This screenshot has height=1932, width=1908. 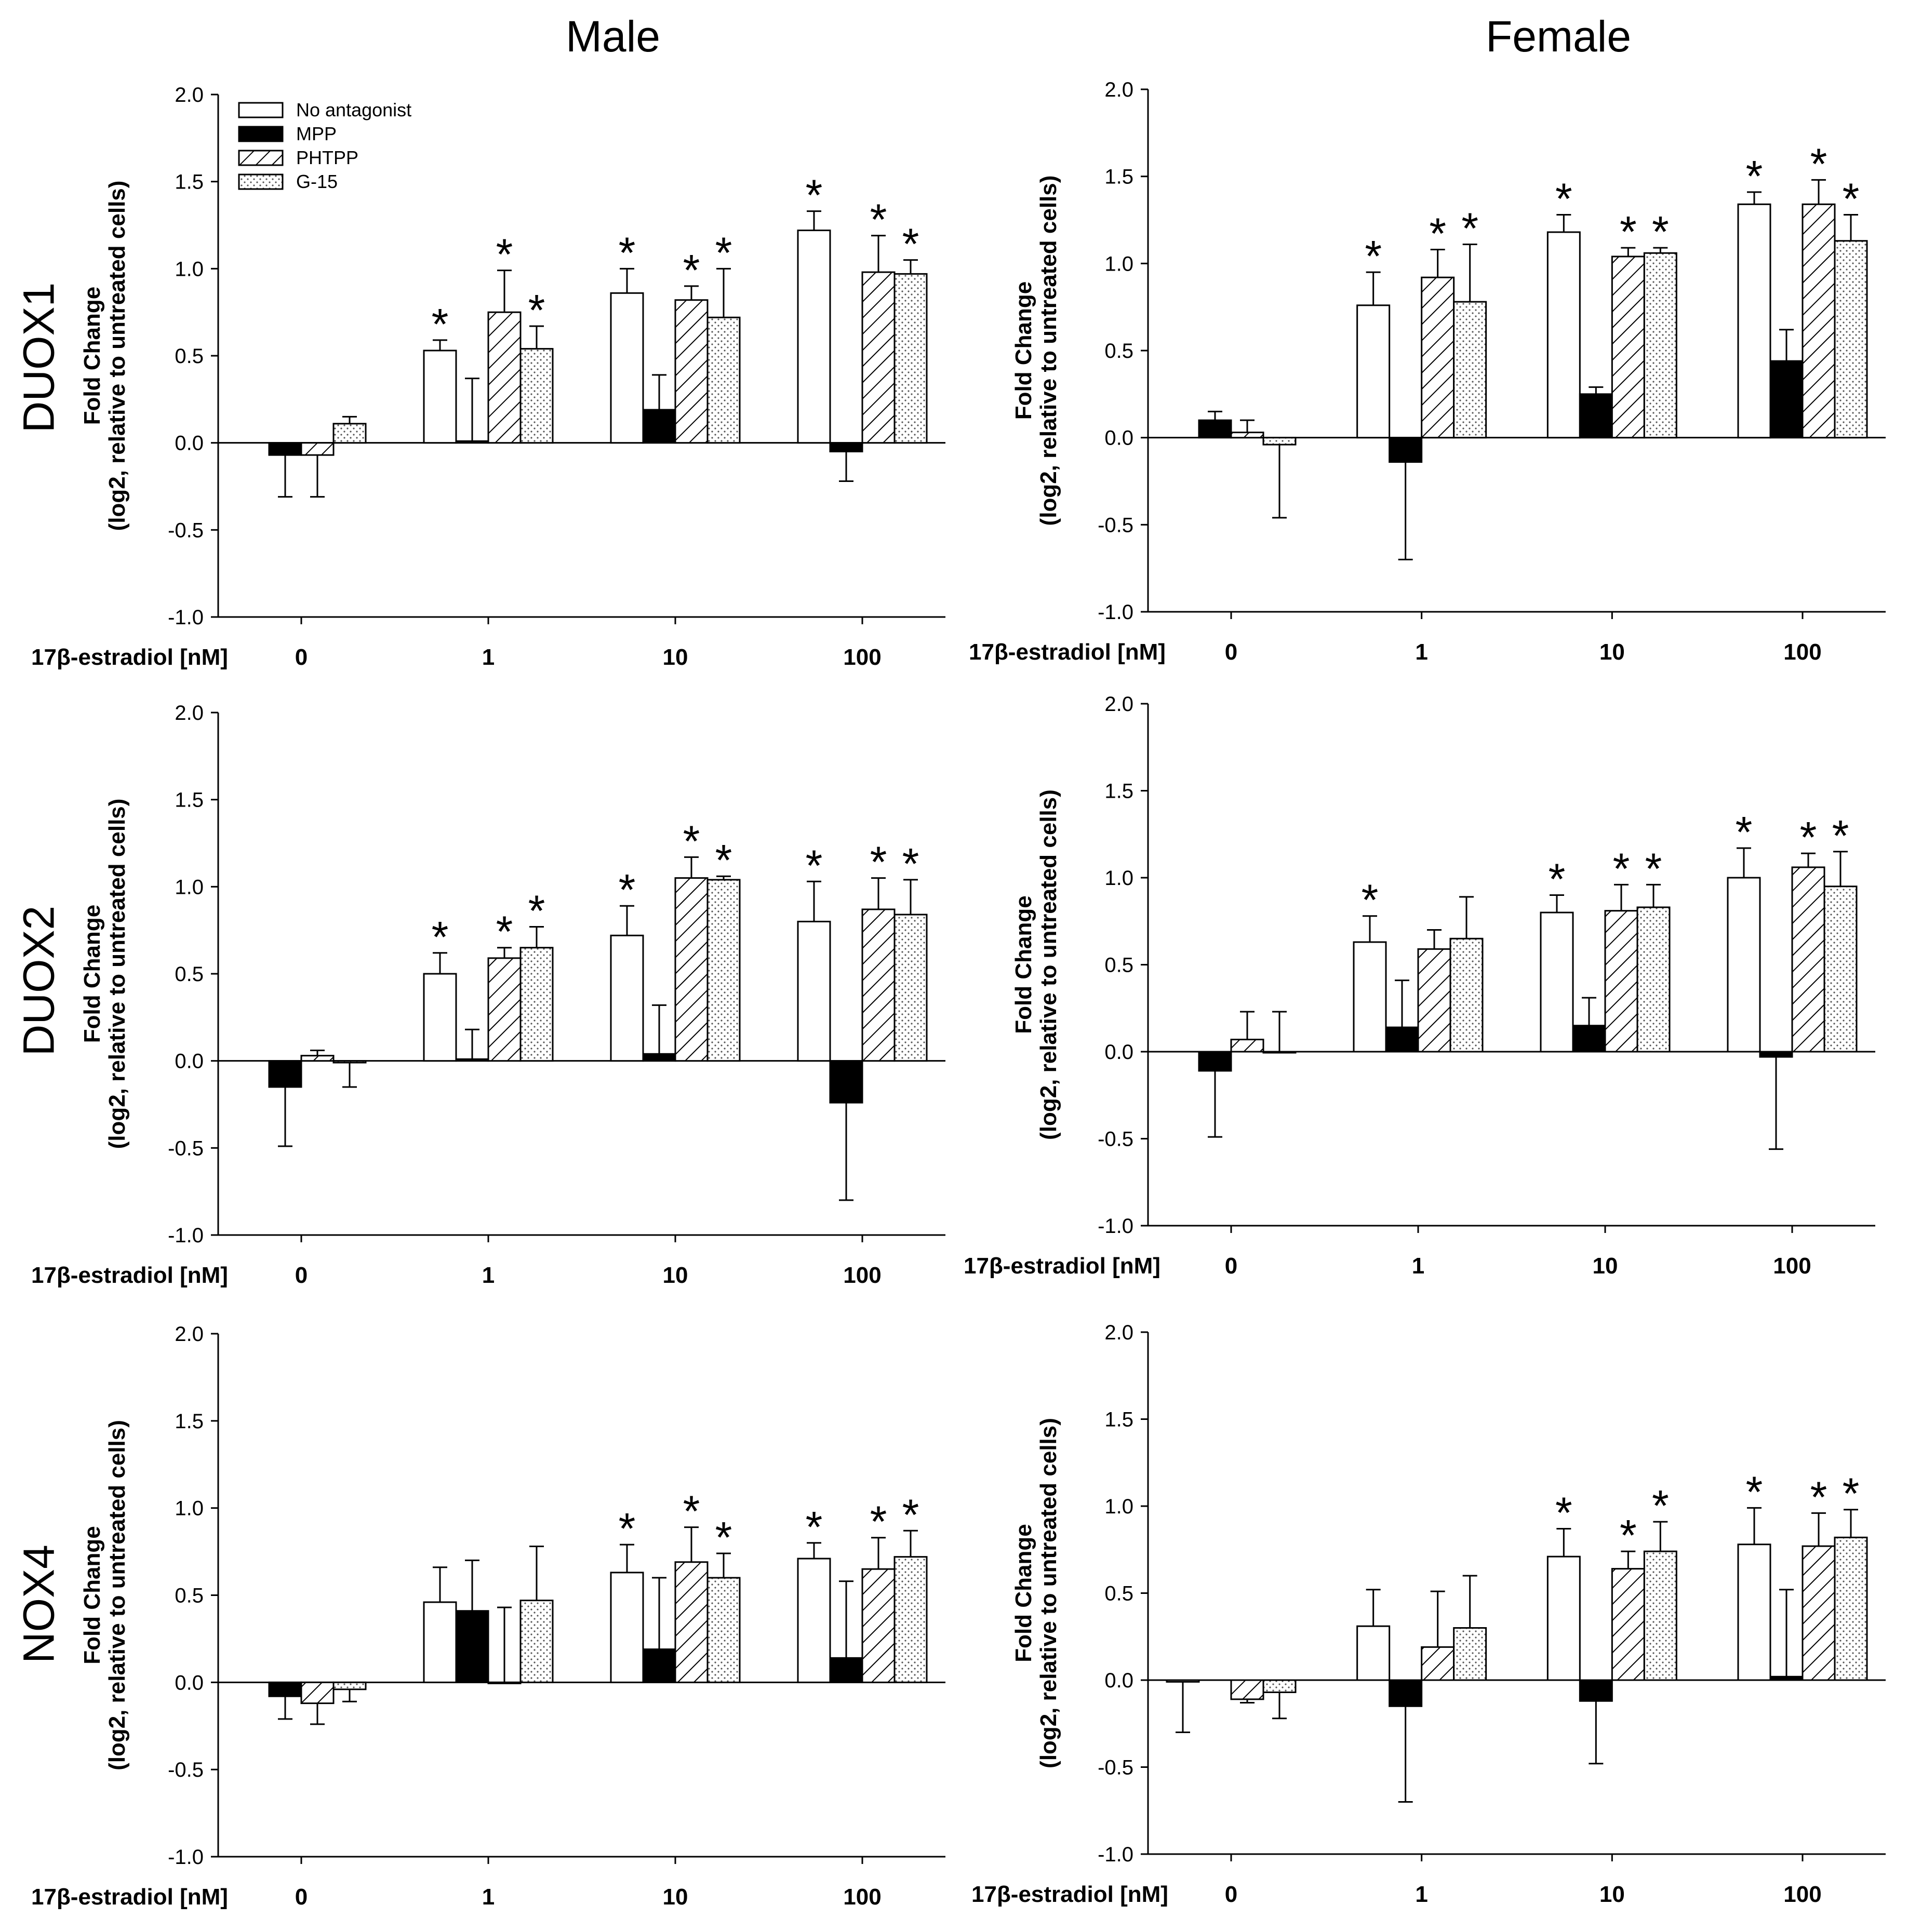 What do you see at coordinates (353, 110) in the screenshot?
I see `legend-label: No antagonist` at bounding box center [353, 110].